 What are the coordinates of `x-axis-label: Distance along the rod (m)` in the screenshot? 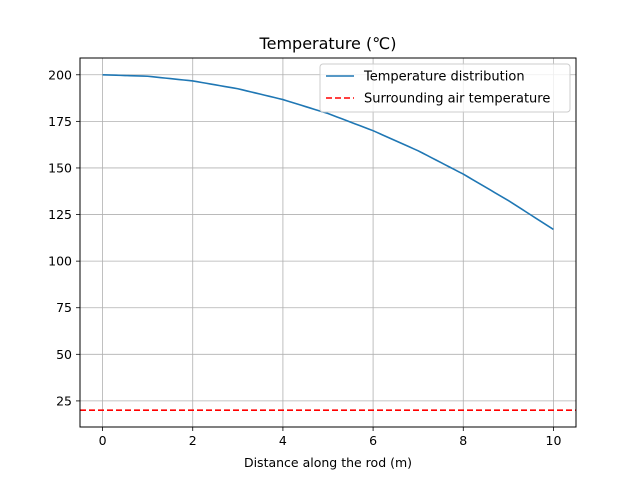 It's located at (328, 462).